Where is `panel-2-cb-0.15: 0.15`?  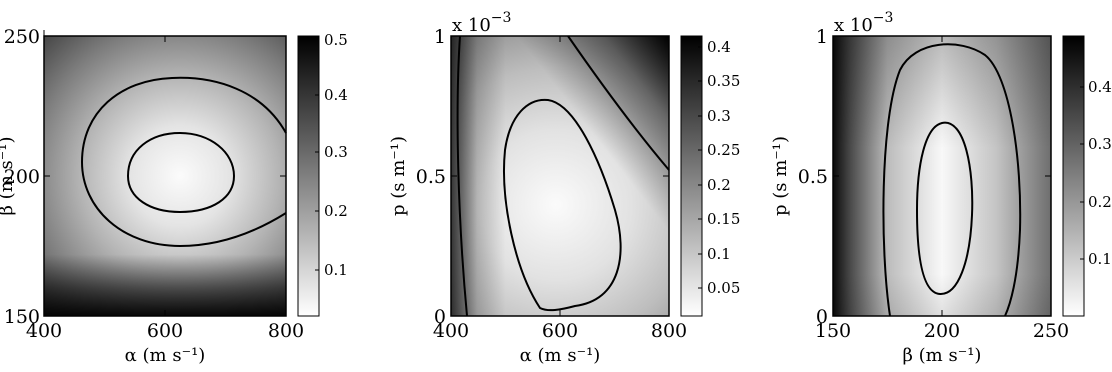
panel-2-cb-0.15: 0.15 is located at coordinates (723, 219).